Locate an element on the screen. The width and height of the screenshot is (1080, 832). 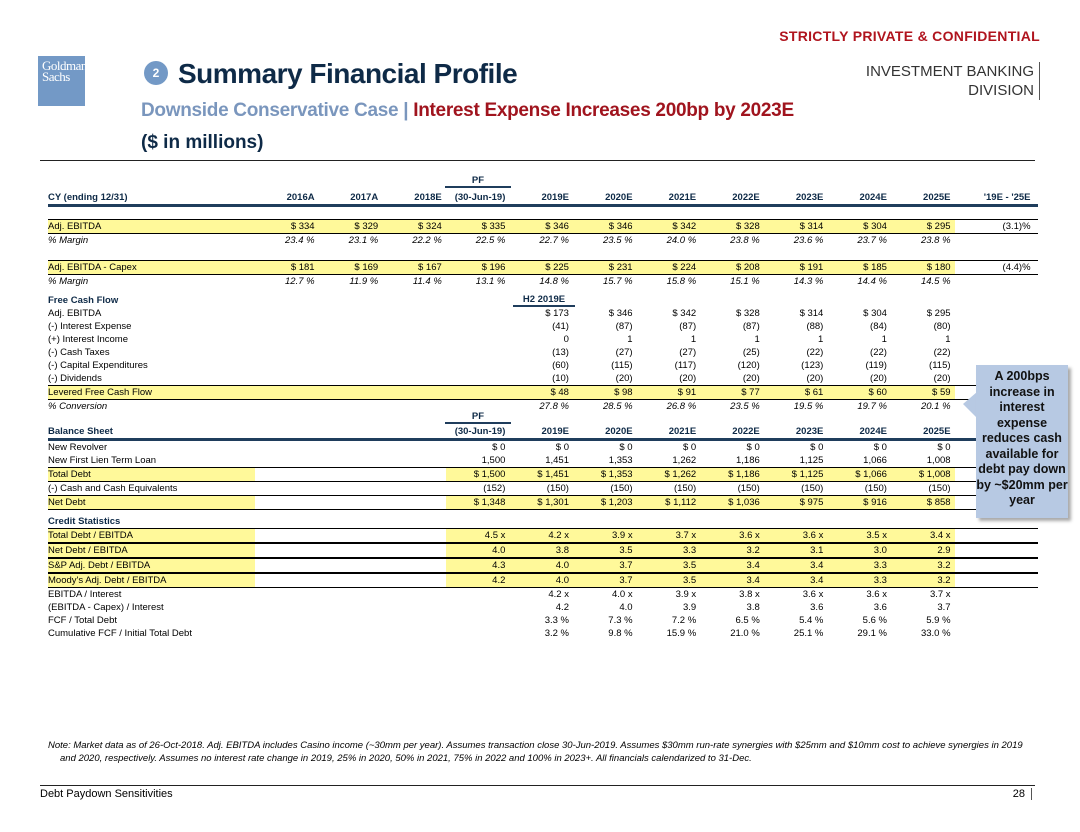
value-cell: 3.7 is located at coordinates (604, 565).